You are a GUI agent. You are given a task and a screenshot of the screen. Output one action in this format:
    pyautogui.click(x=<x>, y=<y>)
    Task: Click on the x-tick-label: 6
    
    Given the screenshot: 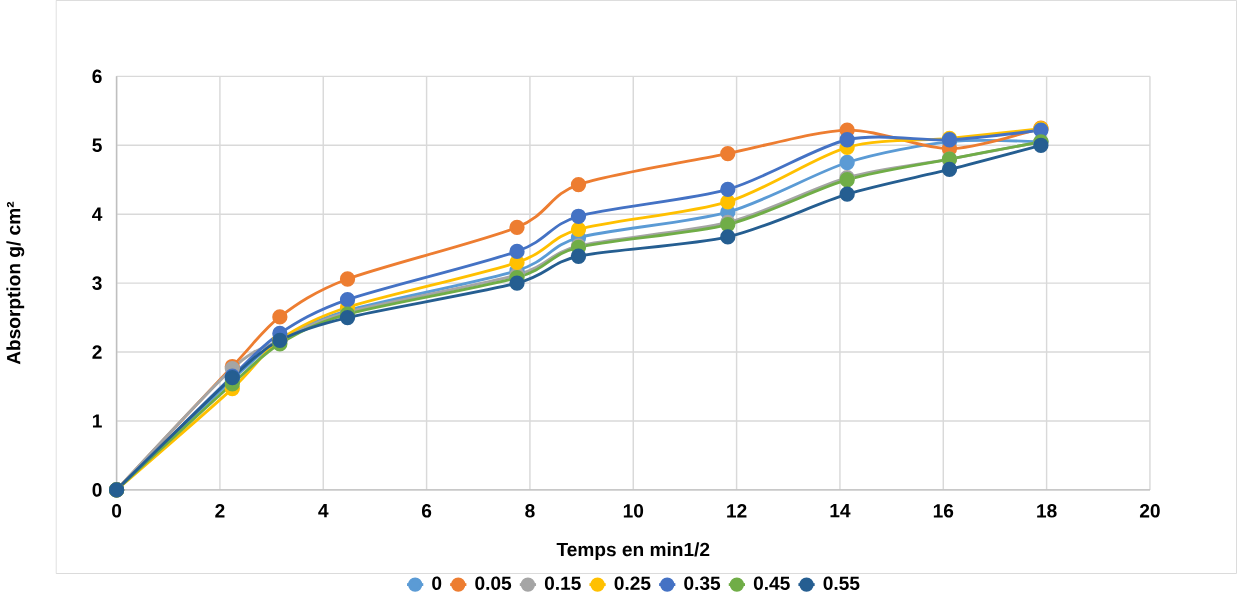 What is the action you would take?
    pyautogui.click(x=426, y=511)
    